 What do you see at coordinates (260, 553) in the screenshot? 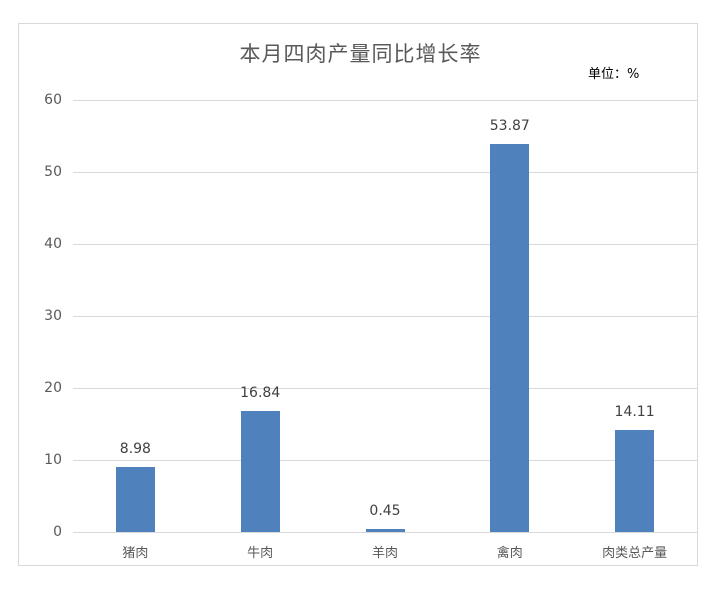
I see `x-tick-label: 牛肉` at bounding box center [260, 553].